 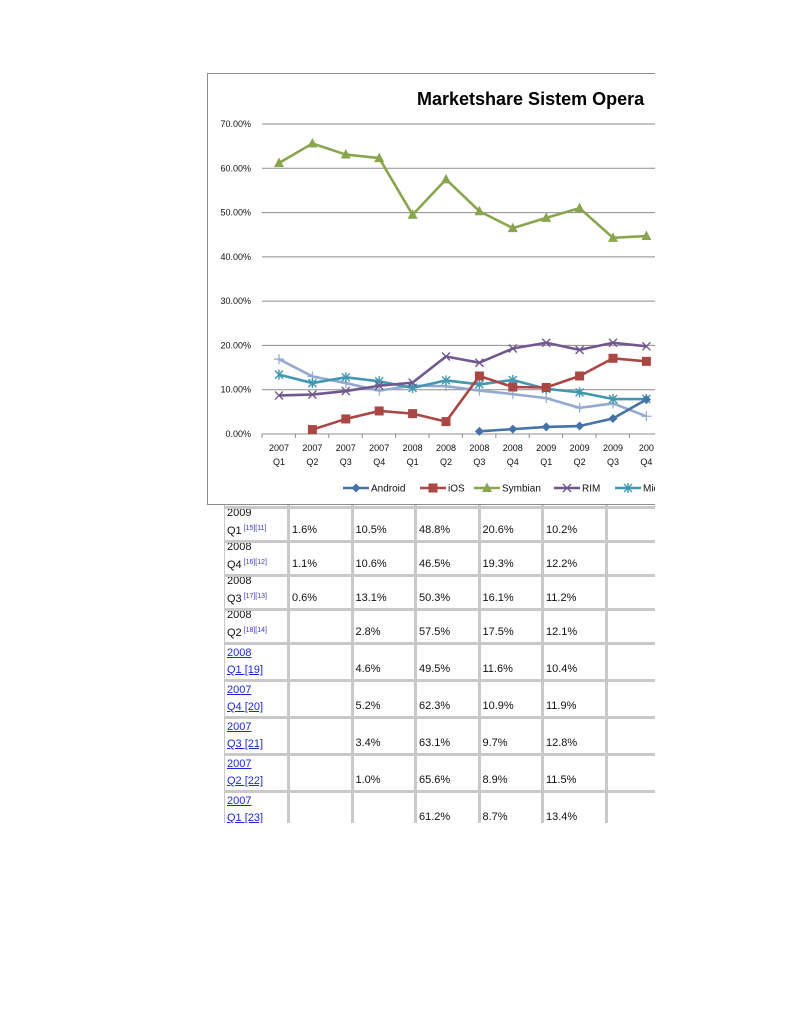 What do you see at coordinates (591, 489) in the screenshot?
I see `legend-label: RIM` at bounding box center [591, 489].